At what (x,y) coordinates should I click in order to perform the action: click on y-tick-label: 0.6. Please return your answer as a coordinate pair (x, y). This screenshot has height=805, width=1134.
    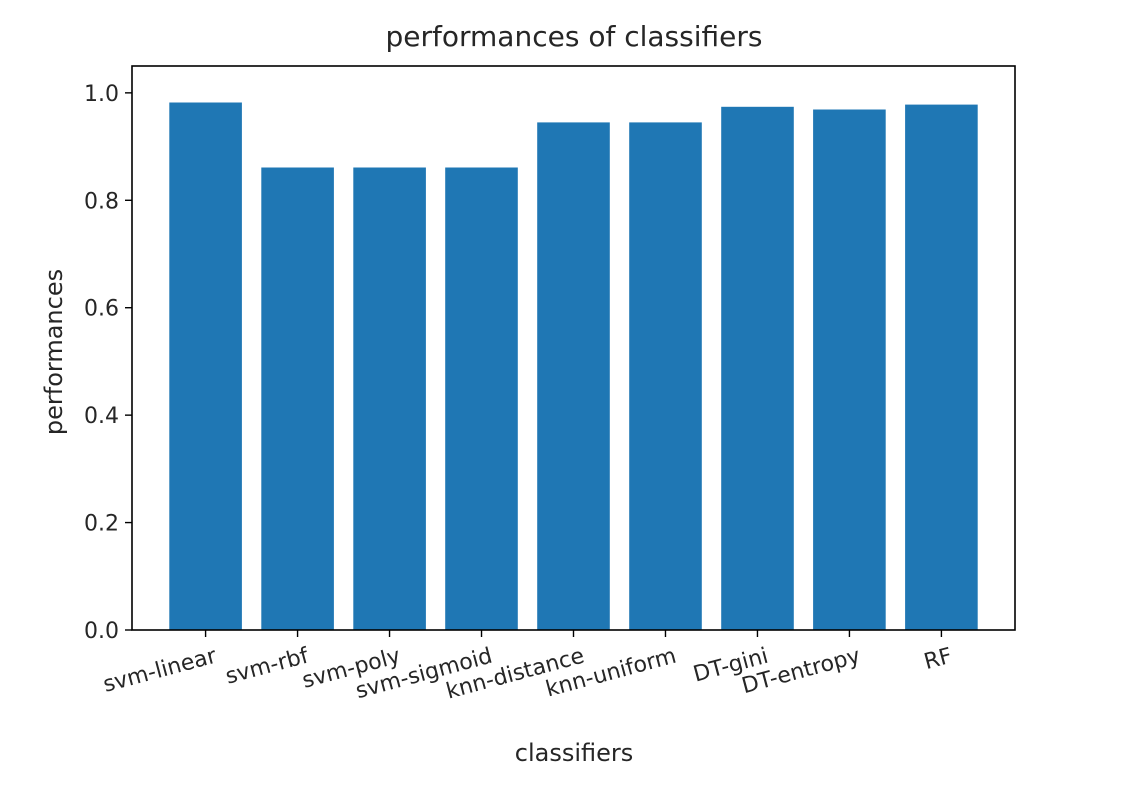
    Looking at the image, I should click on (101, 309).